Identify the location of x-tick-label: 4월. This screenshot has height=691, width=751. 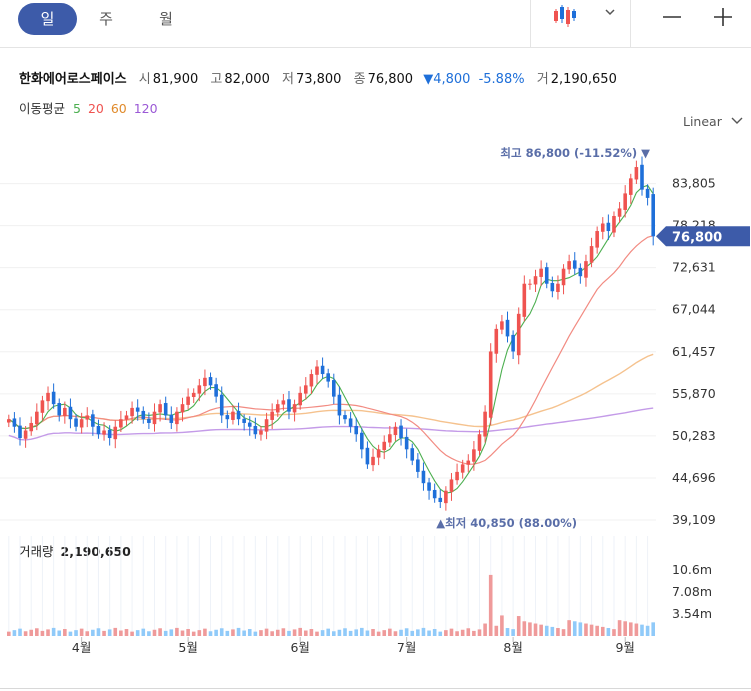
(81, 647).